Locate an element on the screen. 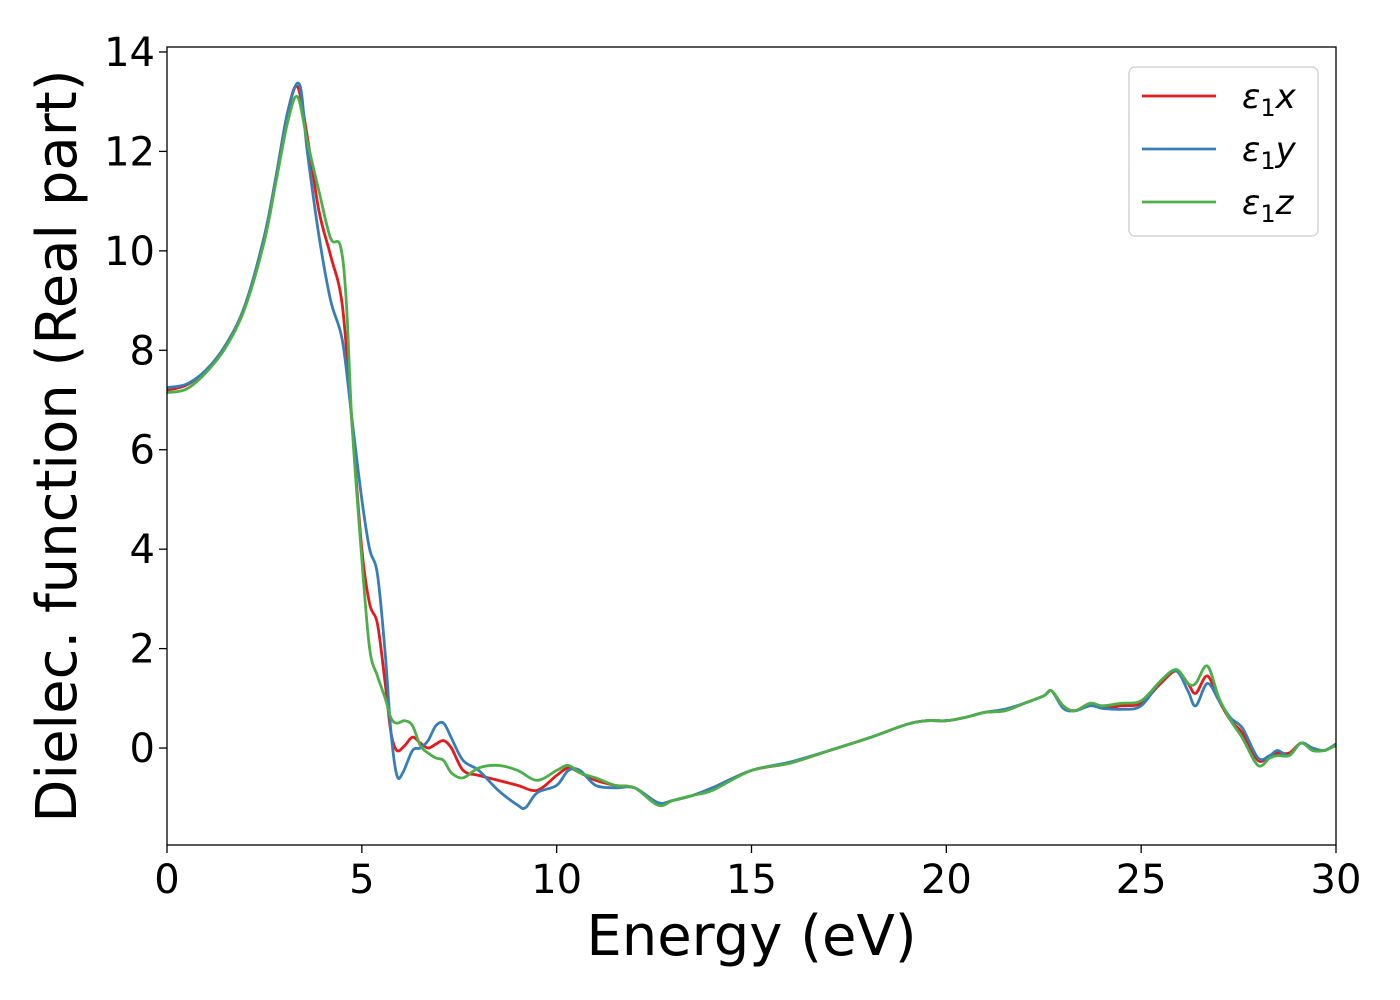 This screenshot has height=1000, width=1400. legend-label: ε1z is located at coordinates (1268, 205).